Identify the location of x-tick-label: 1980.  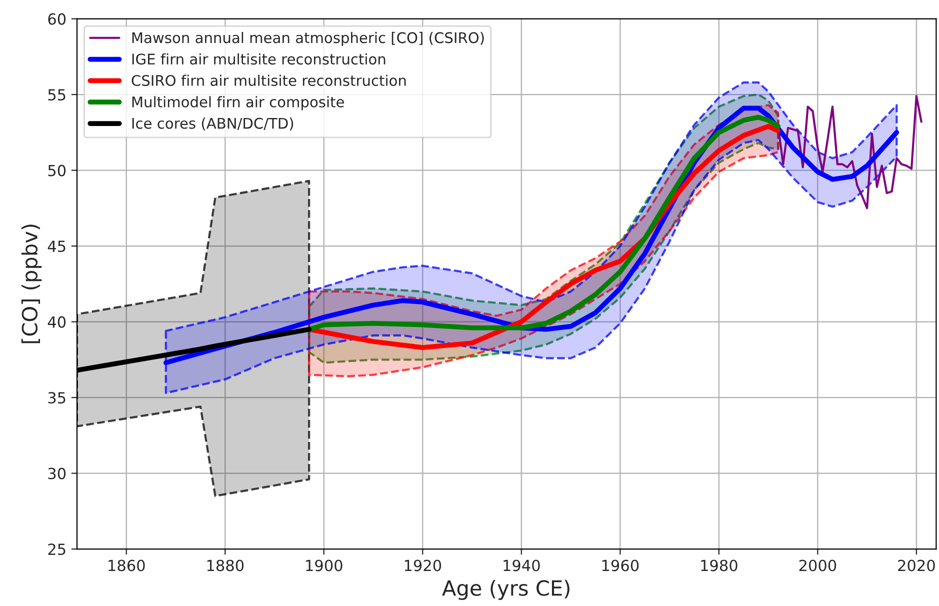
(719, 566).